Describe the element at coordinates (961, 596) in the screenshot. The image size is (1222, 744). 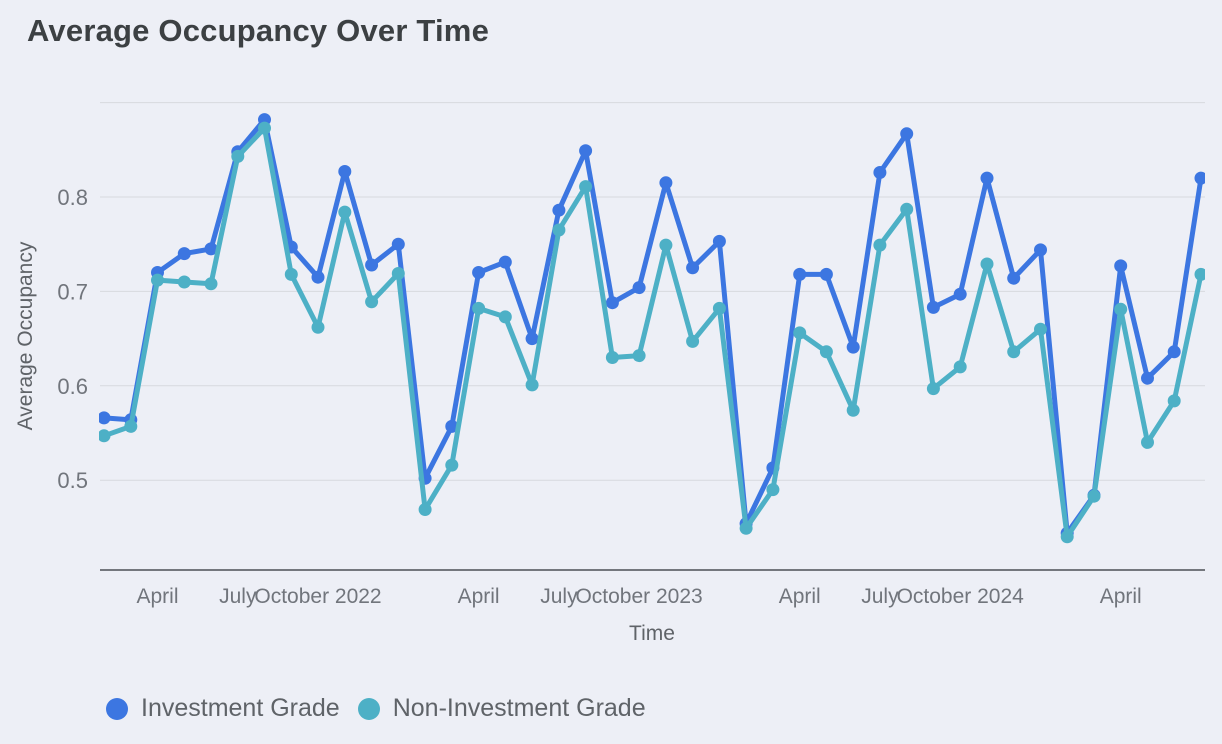
I see `x-tick-label: October 2024` at that location.